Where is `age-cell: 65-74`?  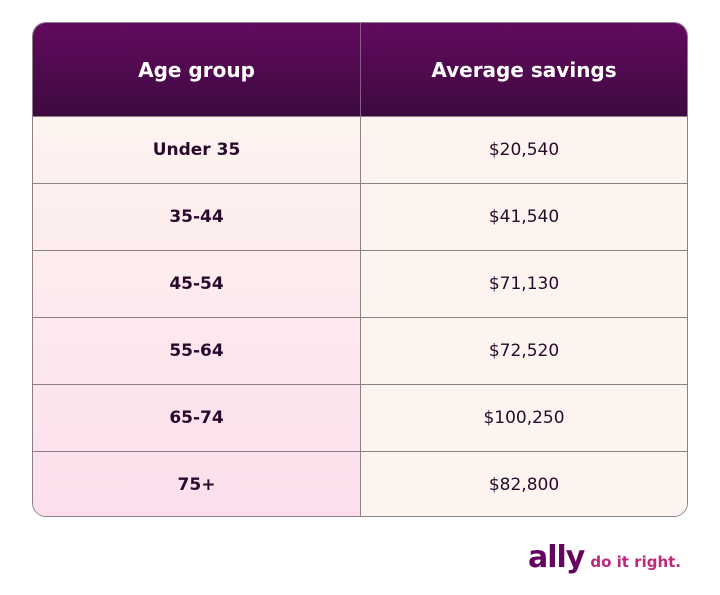
age-cell: 65-74 is located at coordinates (197, 418).